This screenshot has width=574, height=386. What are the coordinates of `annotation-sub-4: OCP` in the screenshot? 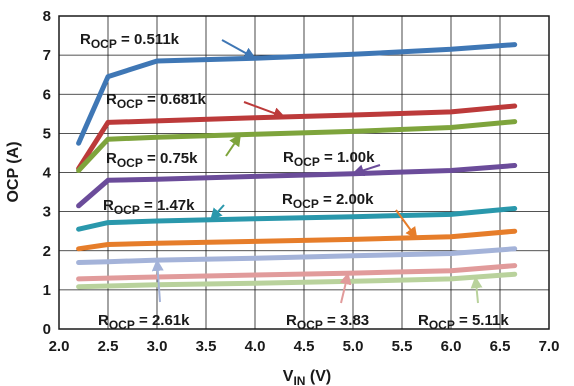 It's located at (127, 210).